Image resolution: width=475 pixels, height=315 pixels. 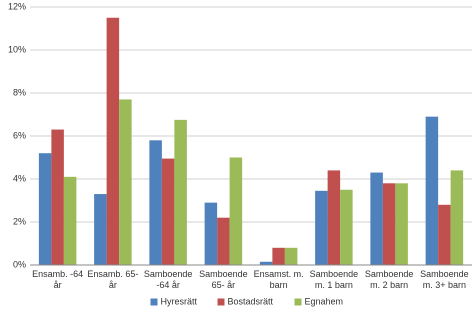 What do you see at coordinates (19, 221) in the screenshot?
I see `y-tick-label: 2%` at bounding box center [19, 221].